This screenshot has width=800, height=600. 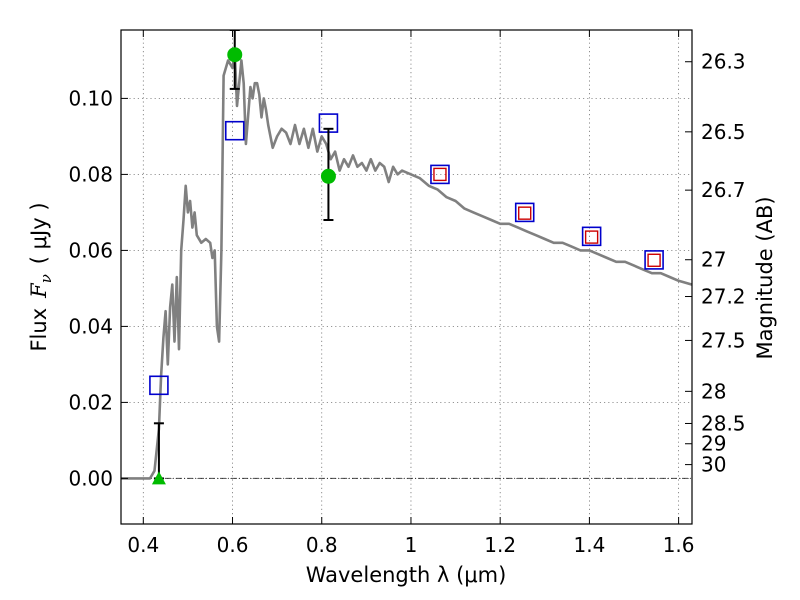 I want to click on y2-tick-label: 27, so click(x=713, y=260).